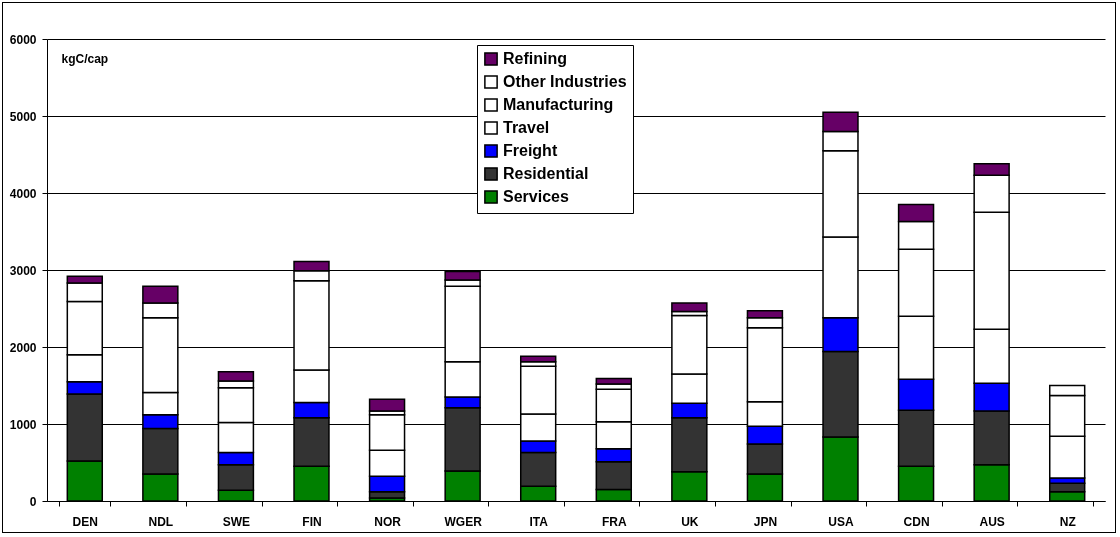 This screenshot has width=1120, height=537. I want to click on legend-label: Travel, so click(526, 127).